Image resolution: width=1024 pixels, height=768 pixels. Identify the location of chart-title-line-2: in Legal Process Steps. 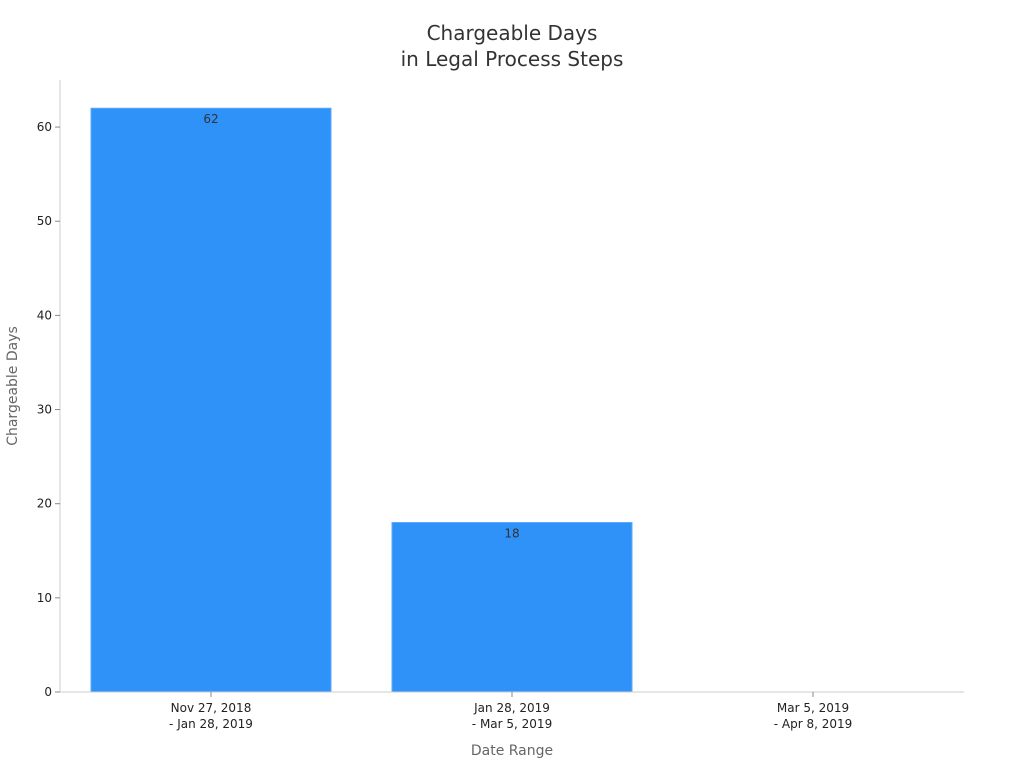
(512, 59).